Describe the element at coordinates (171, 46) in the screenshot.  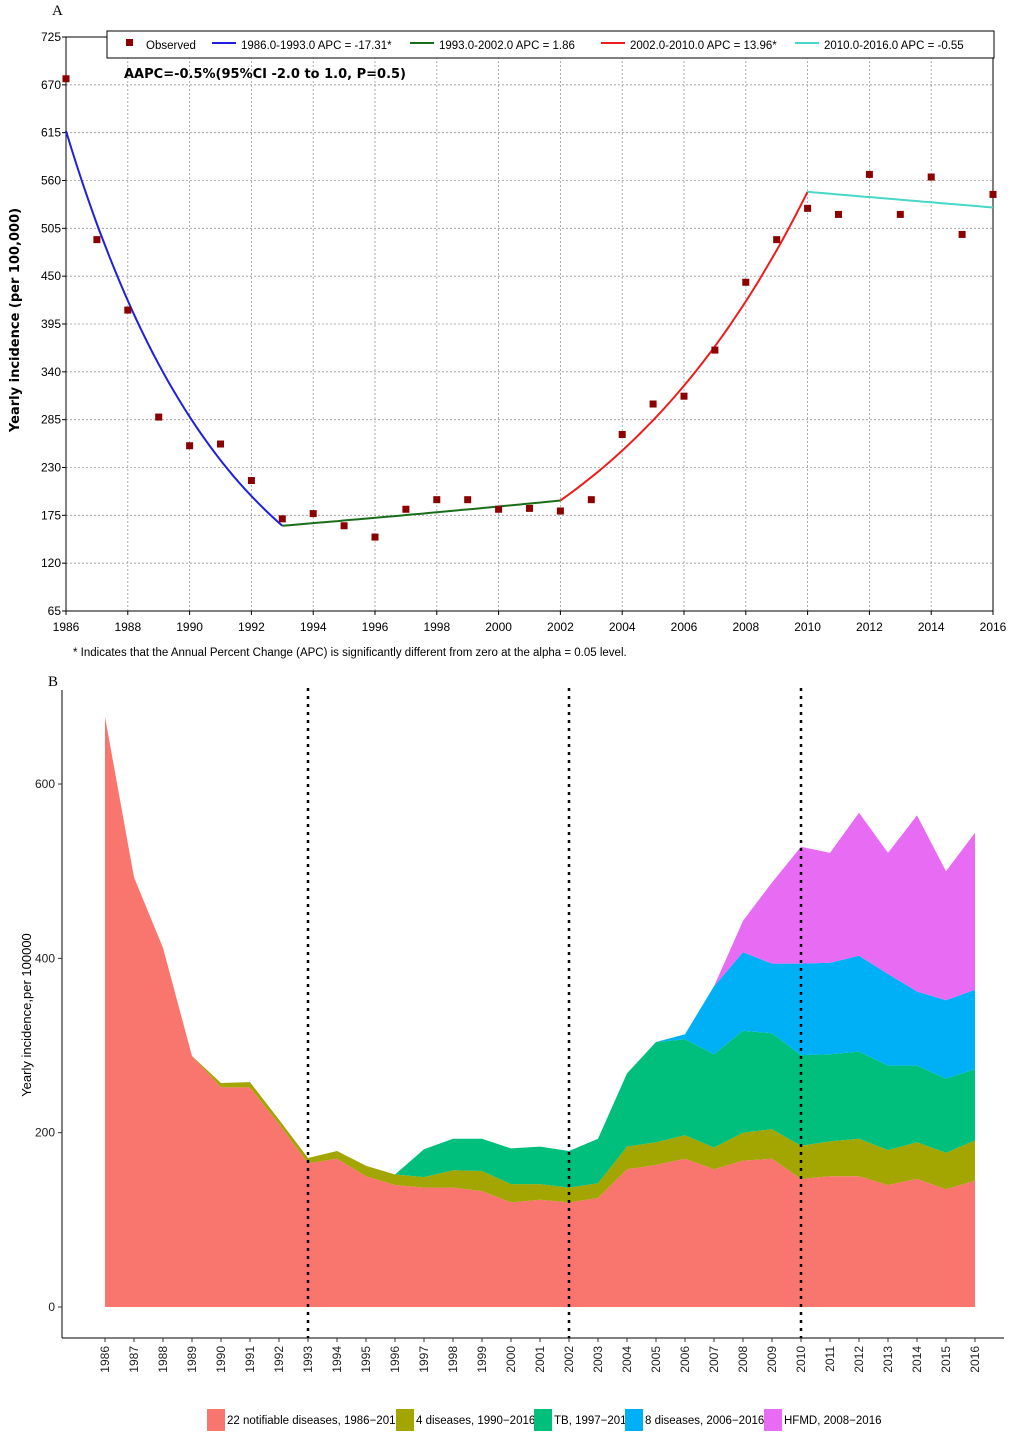
I see `legend-observed-label: Observed` at that location.